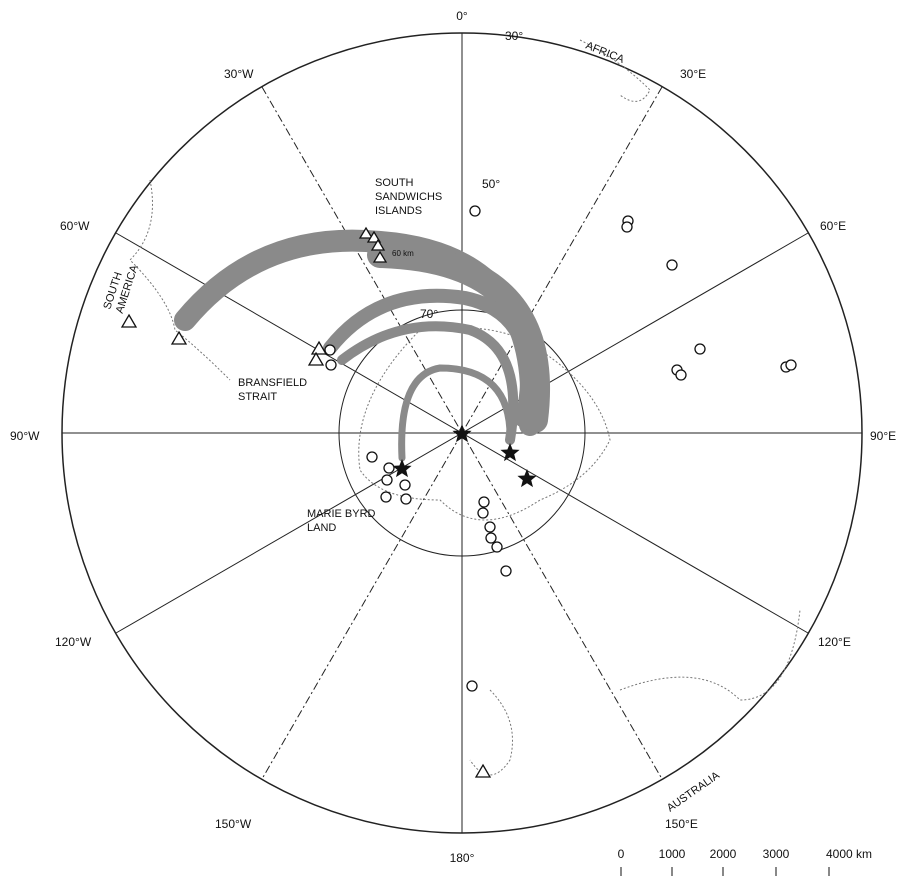 This screenshot has height=877, width=913. Describe the element at coordinates (745, 861) in the screenshot. I see `scale-bar: 0 1000 2000 3000 4000 km` at that location.